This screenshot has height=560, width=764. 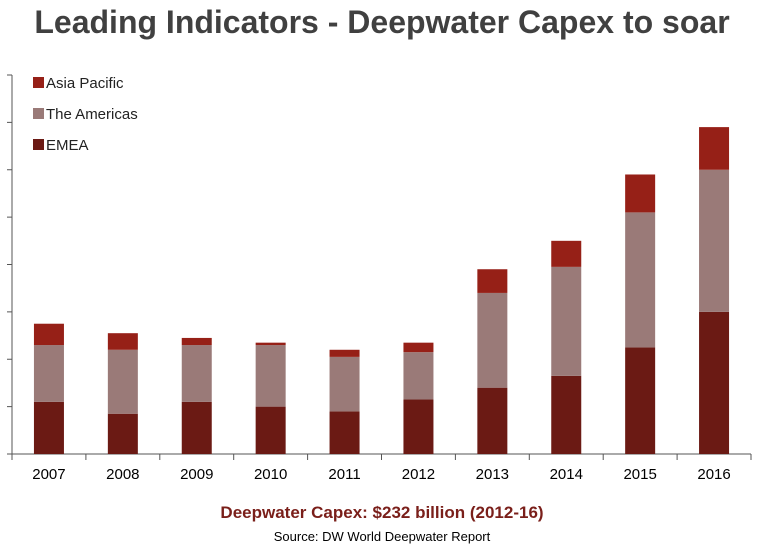 What do you see at coordinates (38, 144) in the screenshot?
I see `legend-swatch-emea` at bounding box center [38, 144].